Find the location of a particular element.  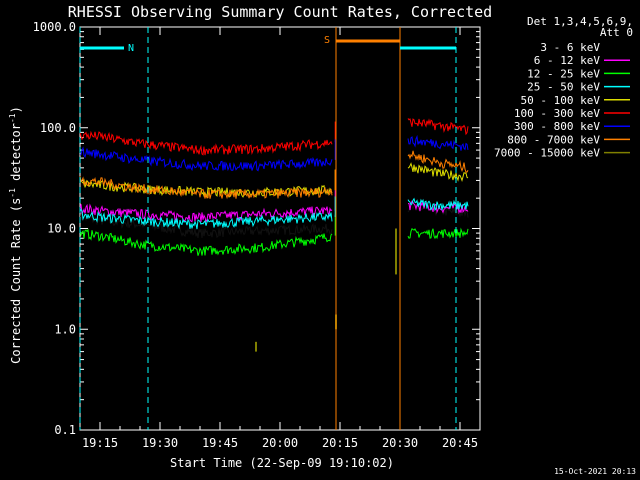

y-tick-label: 0.1 is located at coordinates (65, 430).